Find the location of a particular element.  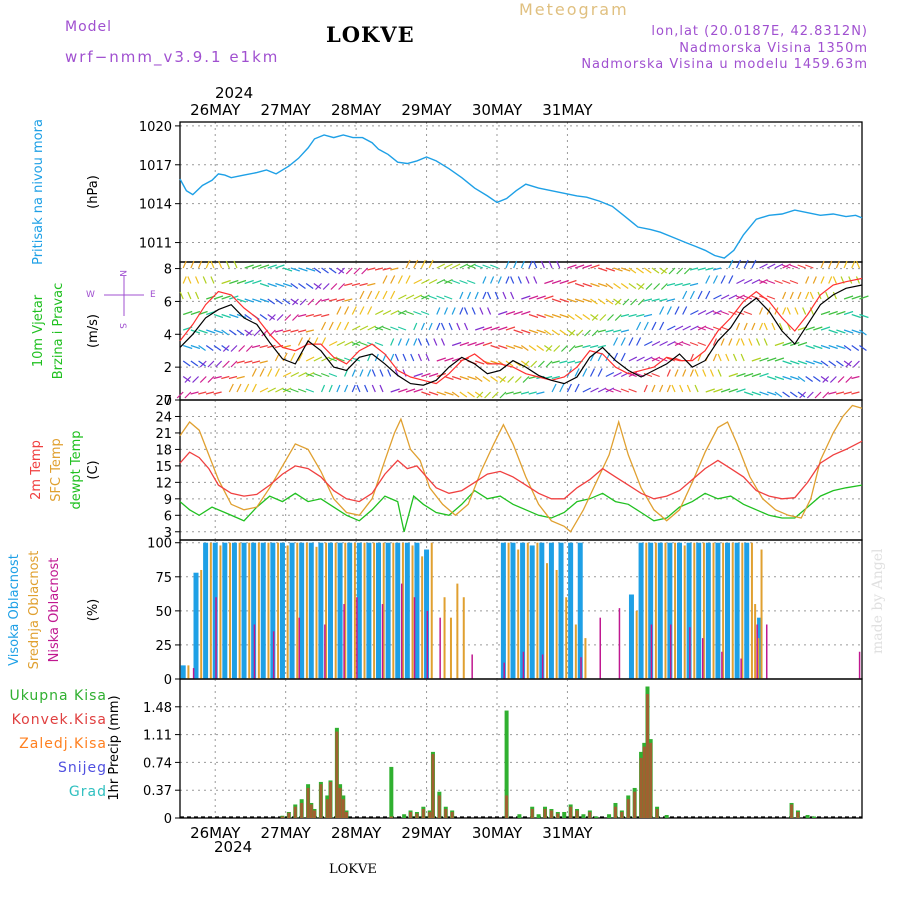

dewpoint-line is located at coordinates (521, 508).